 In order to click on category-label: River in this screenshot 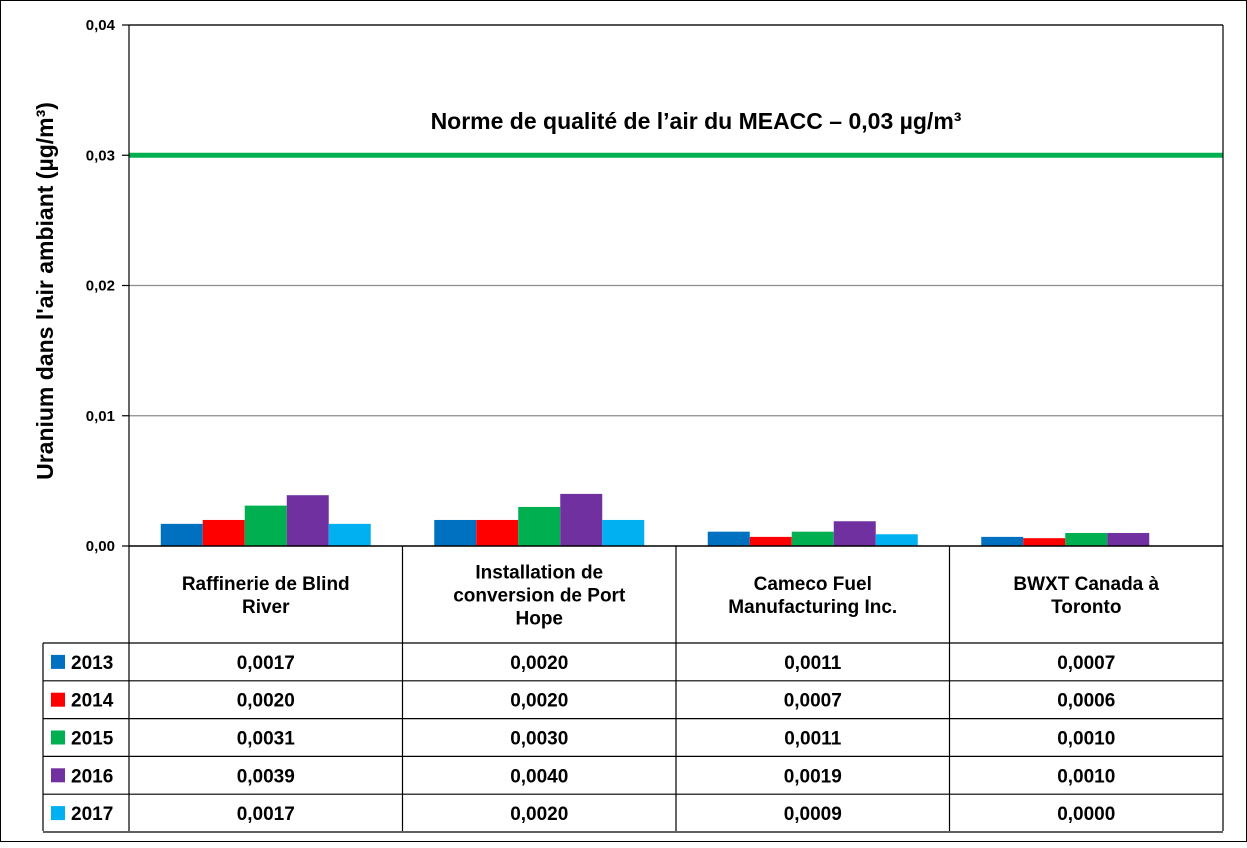, I will do `click(266, 607)`.